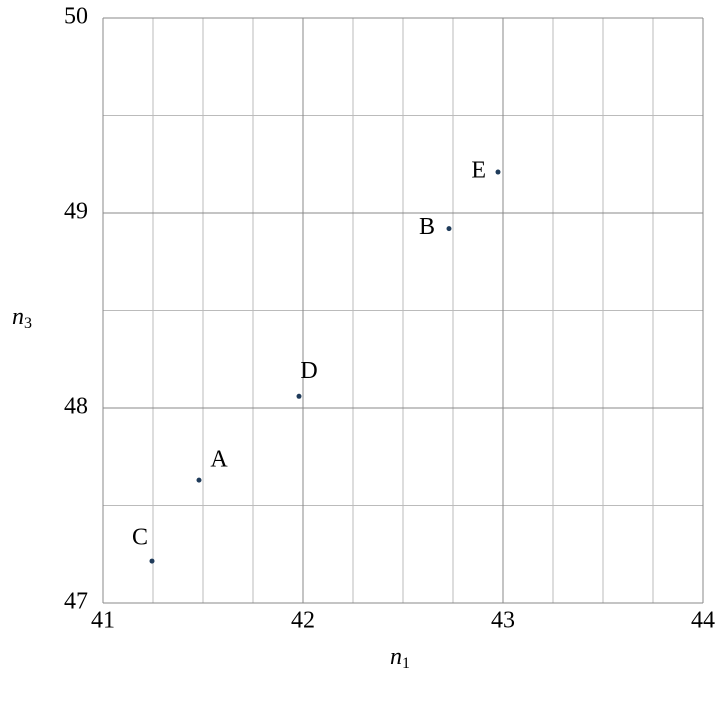 Image resolution: width=715 pixels, height=707 pixels. What do you see at coordinates (503, 621) in the screenshot?
I see `x-tick-label: 43` at bounding box center [503, 621].